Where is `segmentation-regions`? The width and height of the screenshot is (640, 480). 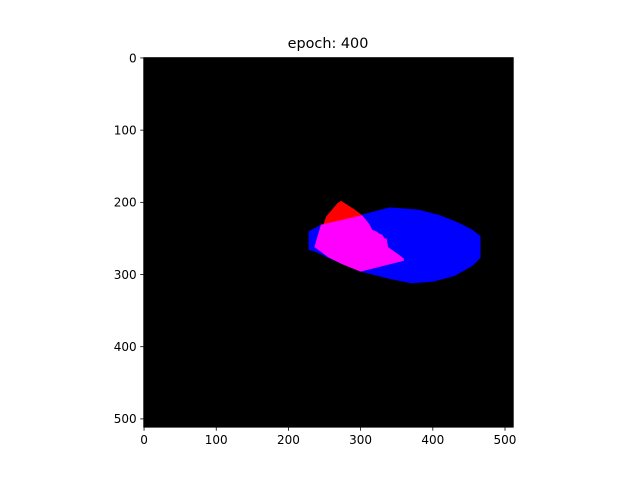 segmentation-regions is located at coordinates (394, 242).